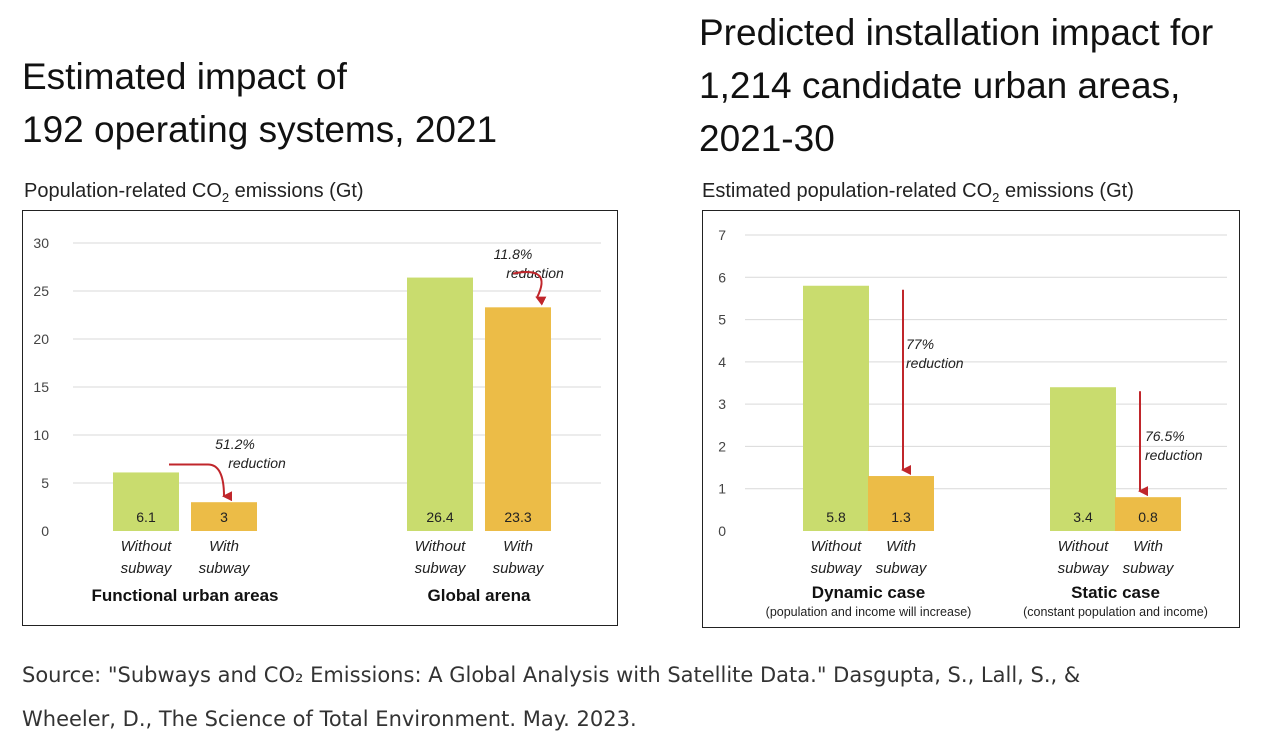 The height and width of the screenshot is (750, 1269). What do you see at coordinates (1115, 612) in the screenshot?
I see `group-note: (constant population and income)` at bounding box center [1115, 612].